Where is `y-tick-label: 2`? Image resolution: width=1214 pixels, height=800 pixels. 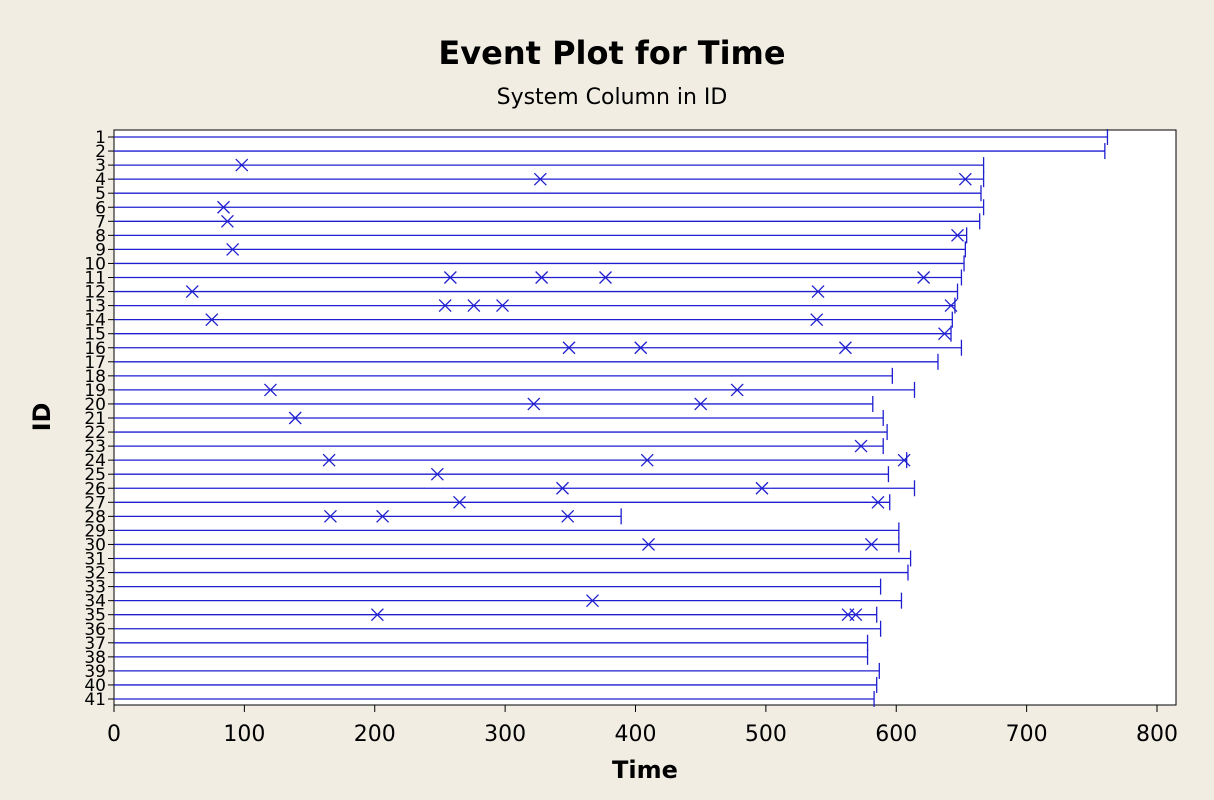
y-tick-label: 2 is located at coordinates (100, 152).